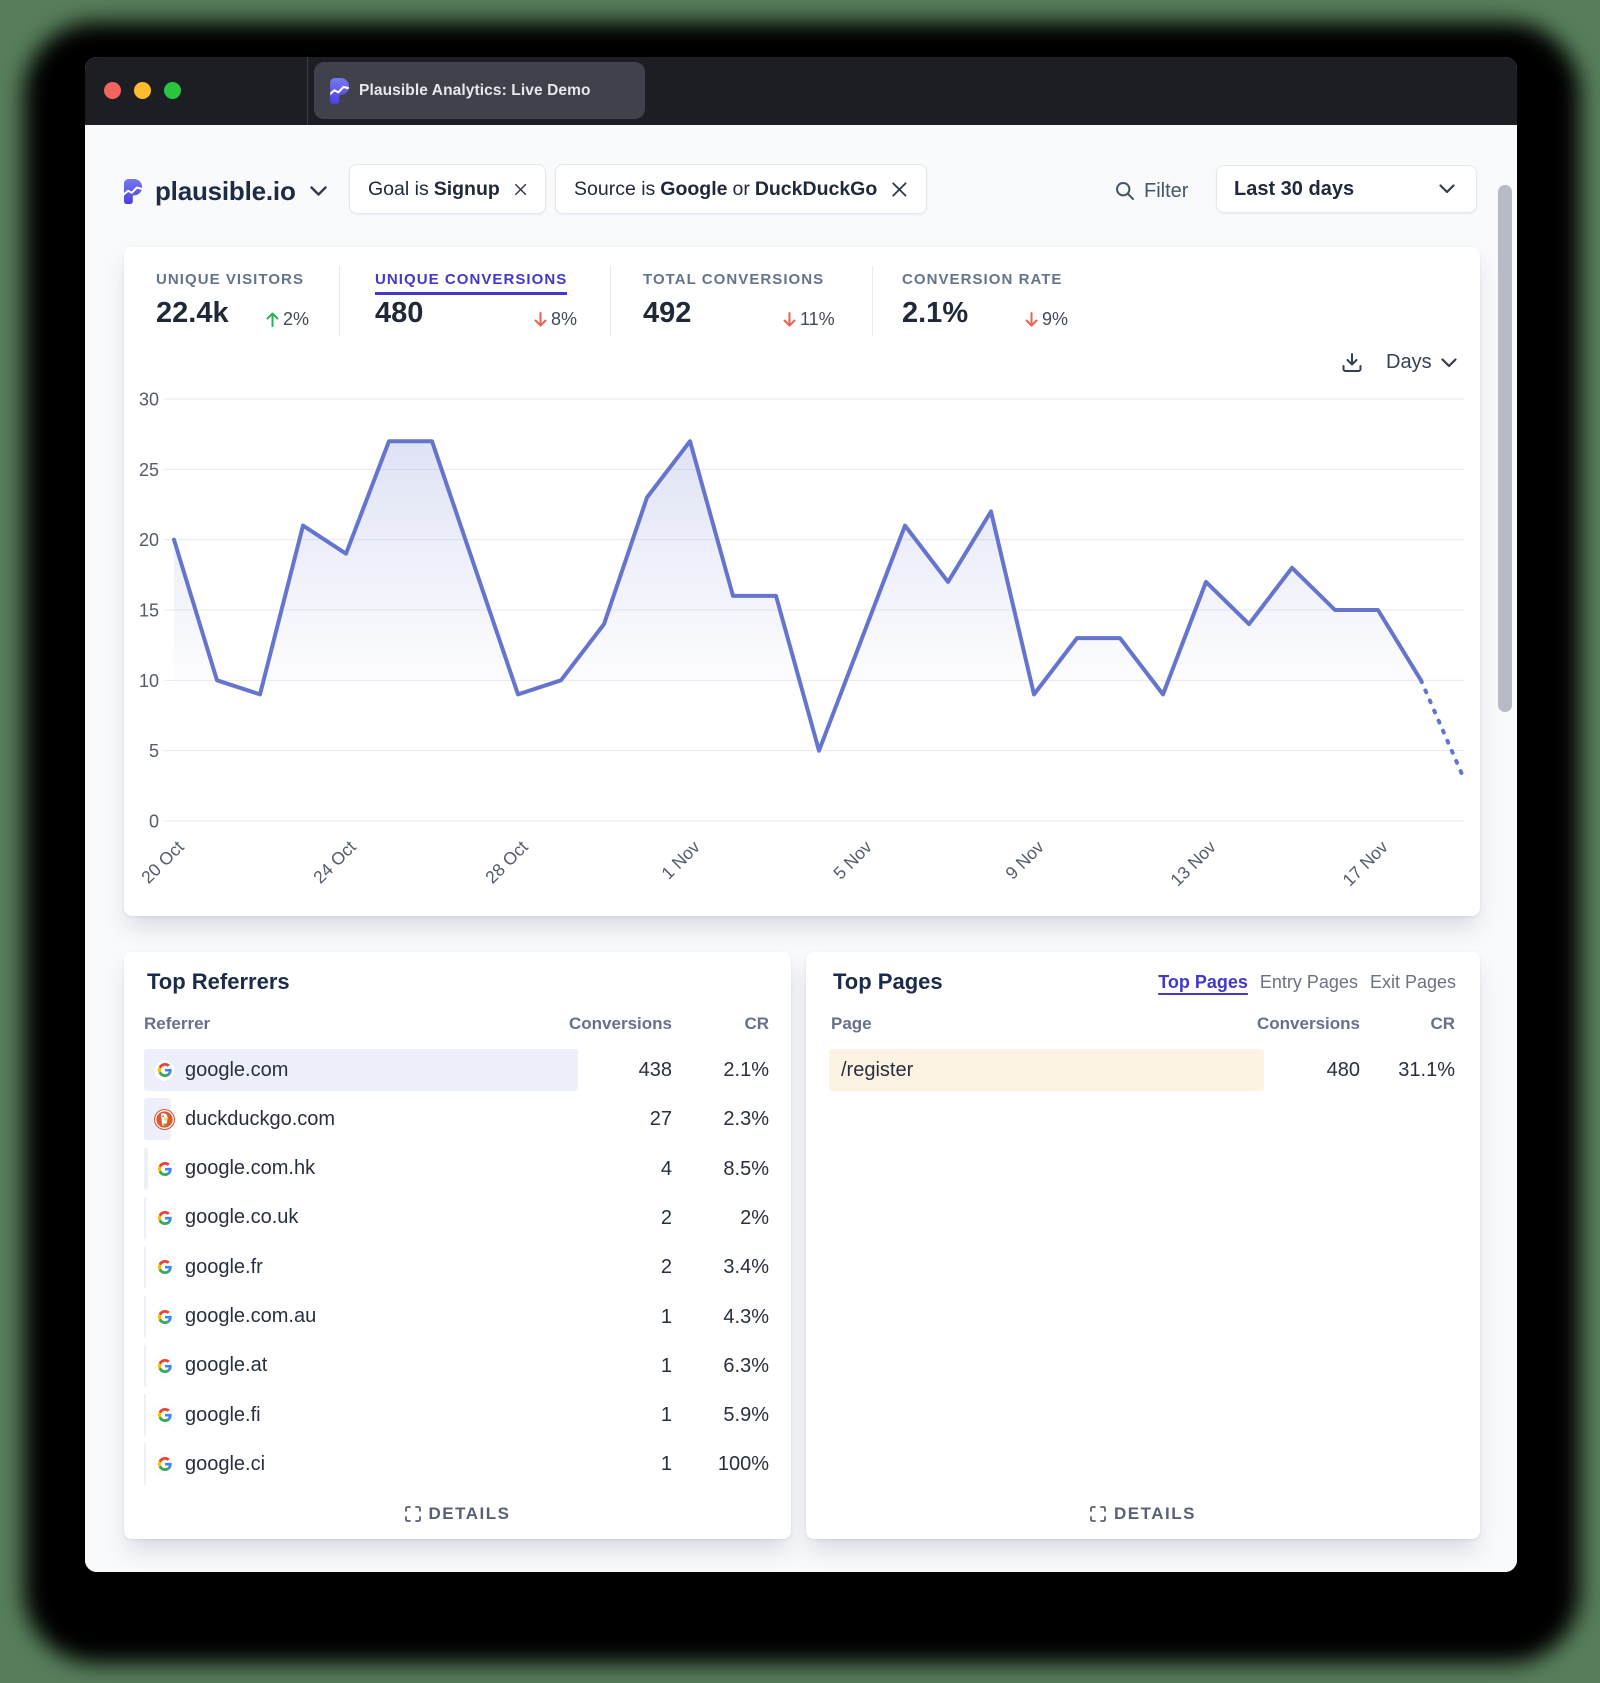 This screenshot has width=1600, height=1683. I want to click on svg-text: 25, so click(149, 470).